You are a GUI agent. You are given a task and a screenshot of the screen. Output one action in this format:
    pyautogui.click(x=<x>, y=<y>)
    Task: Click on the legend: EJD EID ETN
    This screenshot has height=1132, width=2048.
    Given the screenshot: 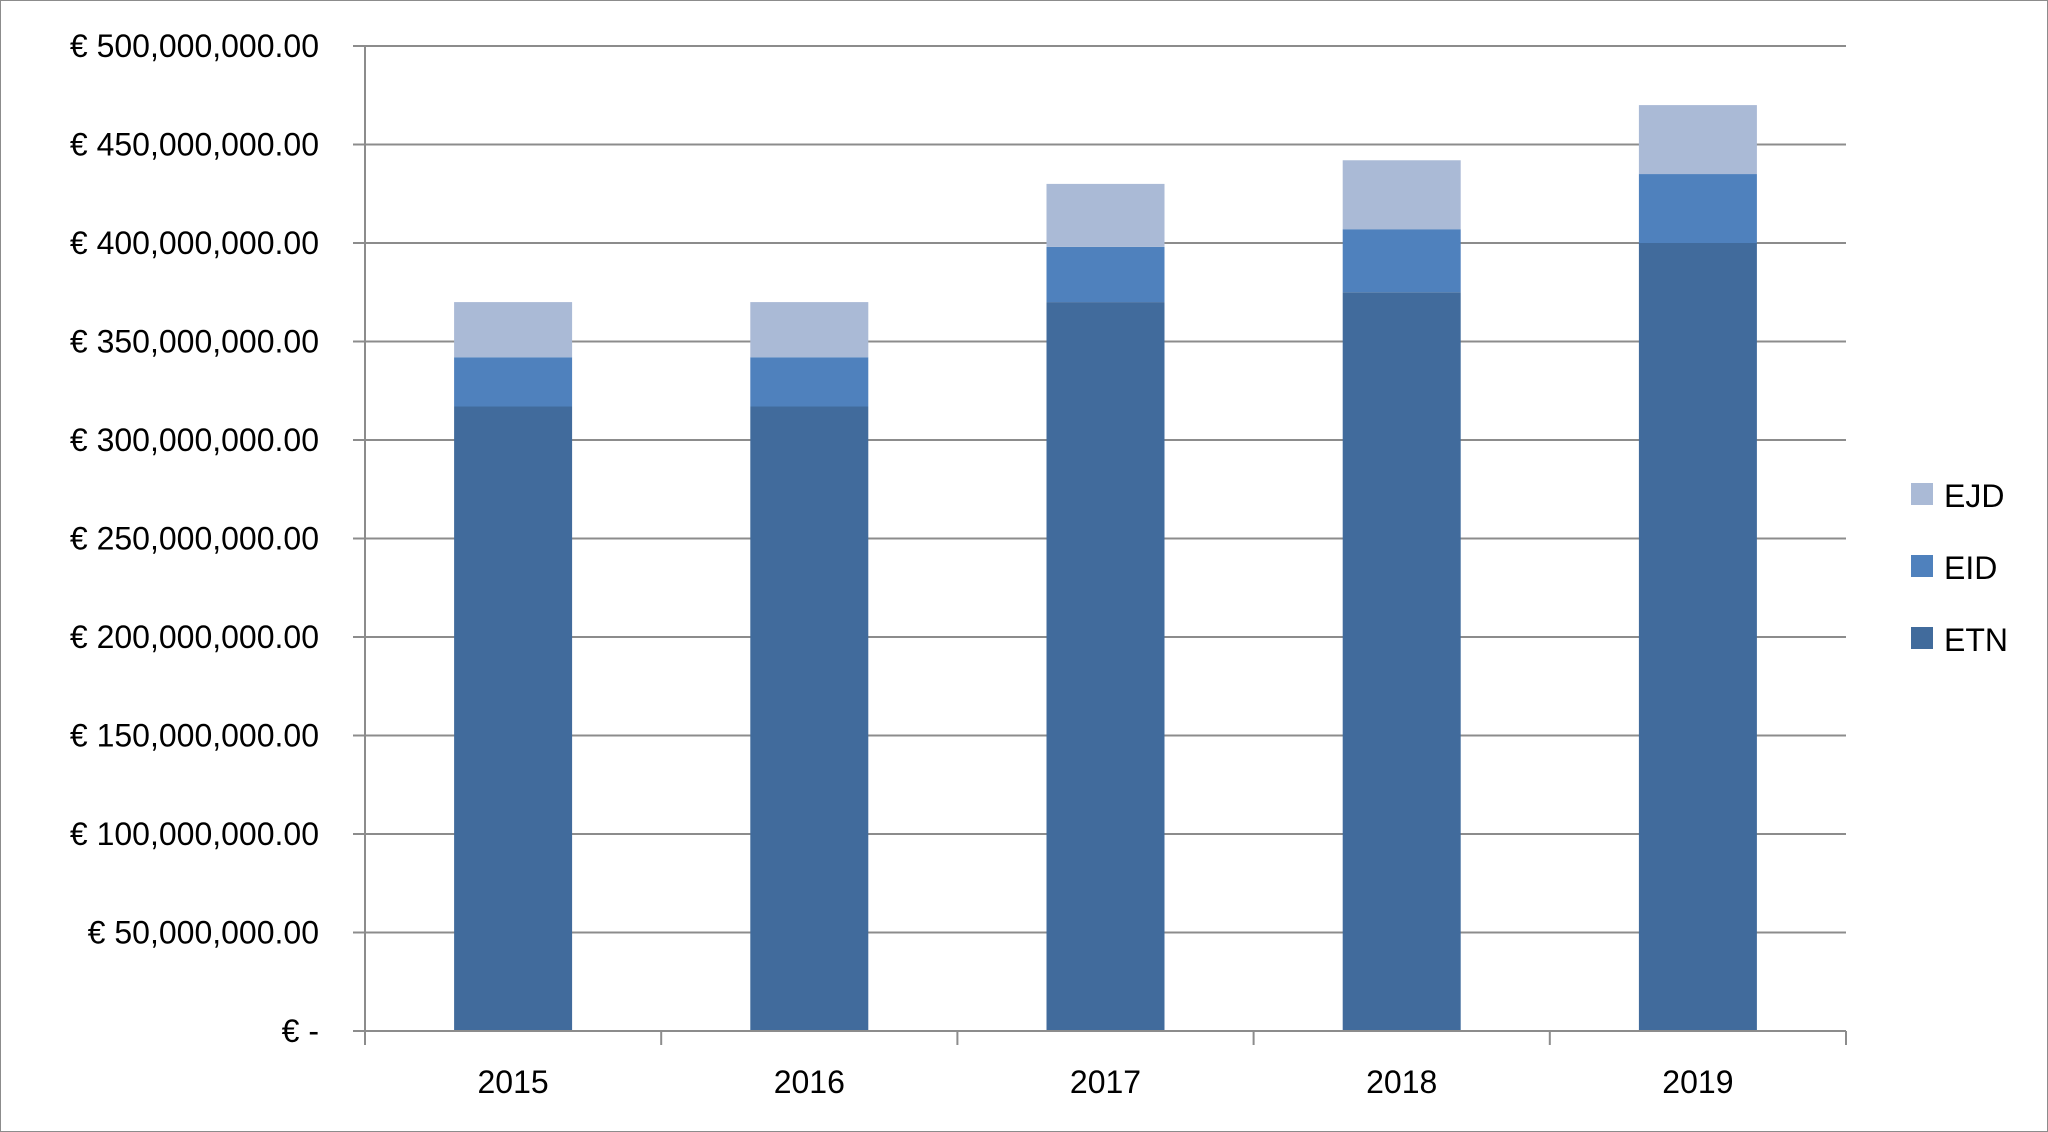 What is the action you would take?
    pyautogui.click(x=1959, y=568)
    